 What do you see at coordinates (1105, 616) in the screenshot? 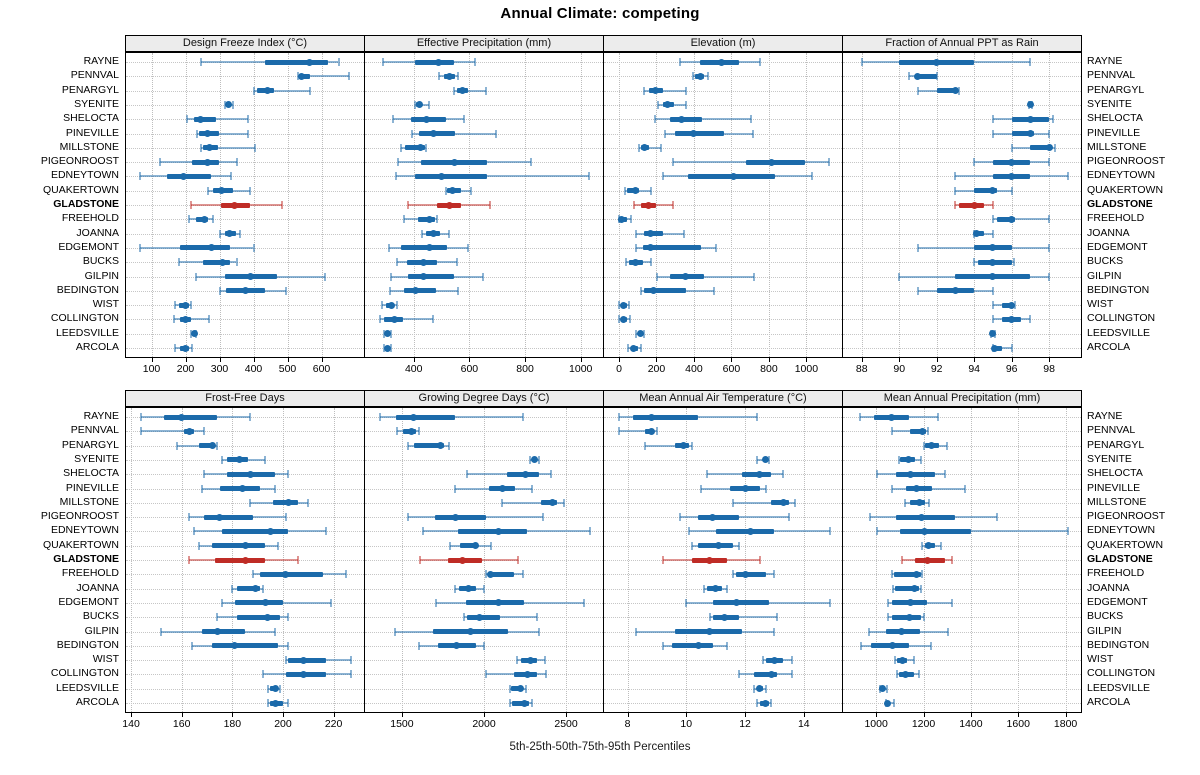
I see `station-label-right: BUCKS` at bounding box center [1105, 616].